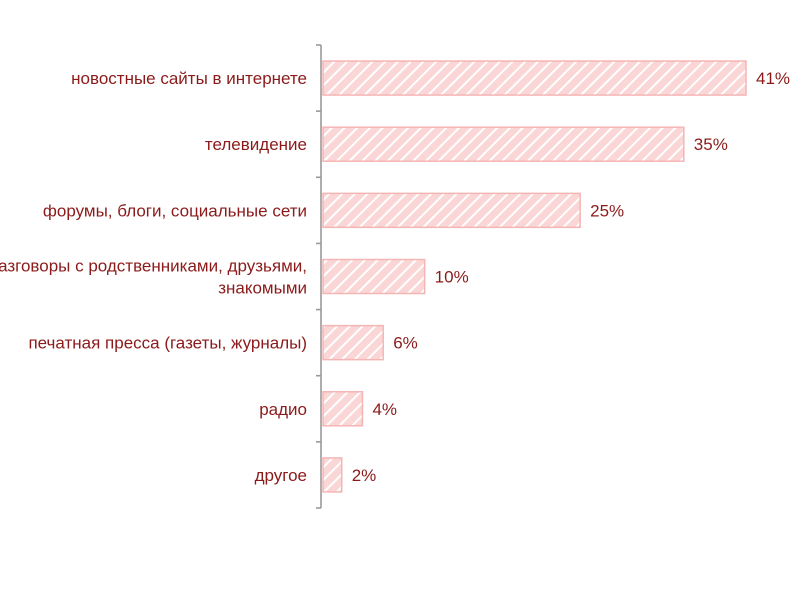 The width and height of the screenshot is (800, 600). I want to click on category-label-5: печатная пресса (газеты, журналы), so click(167, 343).